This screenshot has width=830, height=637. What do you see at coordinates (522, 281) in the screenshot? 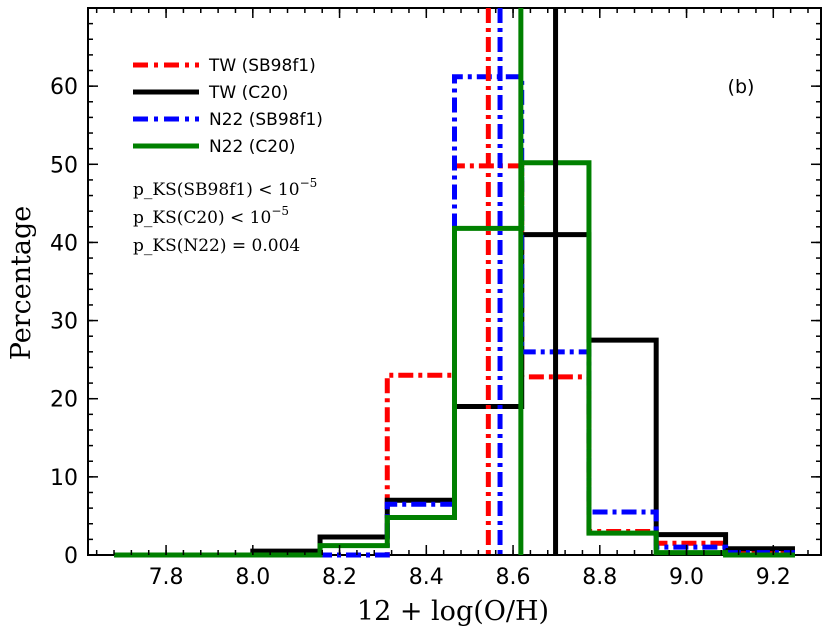
I see `median-lines` at bounding box center [522, 281].